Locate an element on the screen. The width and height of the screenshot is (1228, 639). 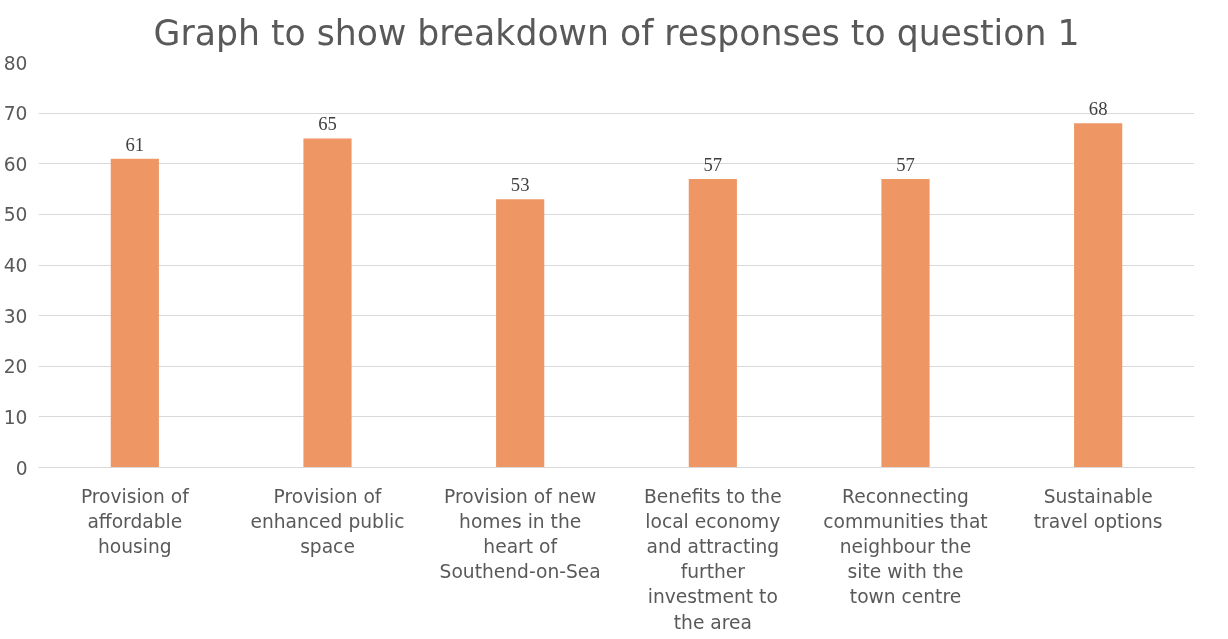
y-tick-label: 20 is located at coordinates (15, 367).